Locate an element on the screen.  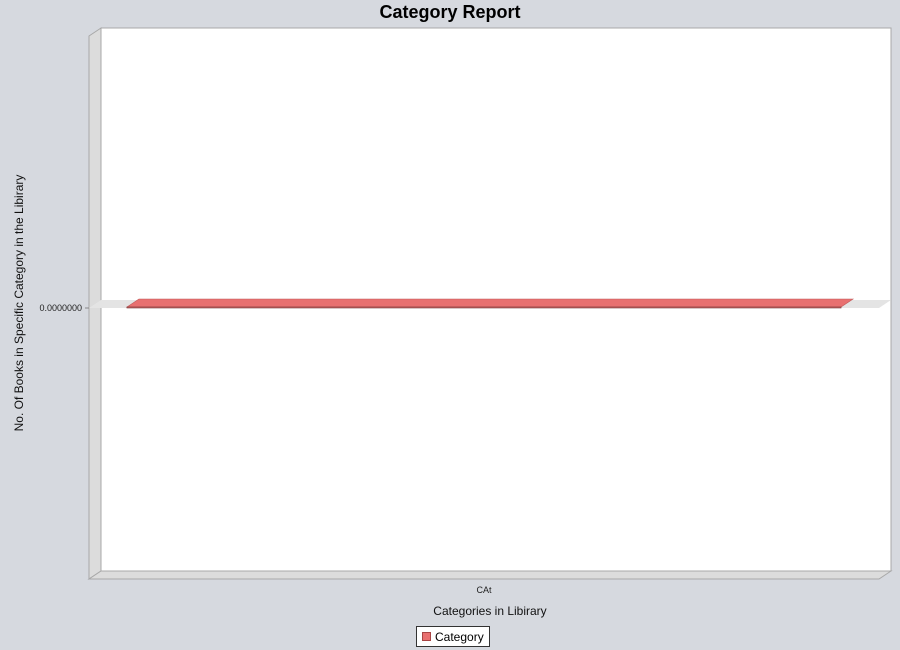
x-tick-label: CAt is located at coordinates (484, 590).